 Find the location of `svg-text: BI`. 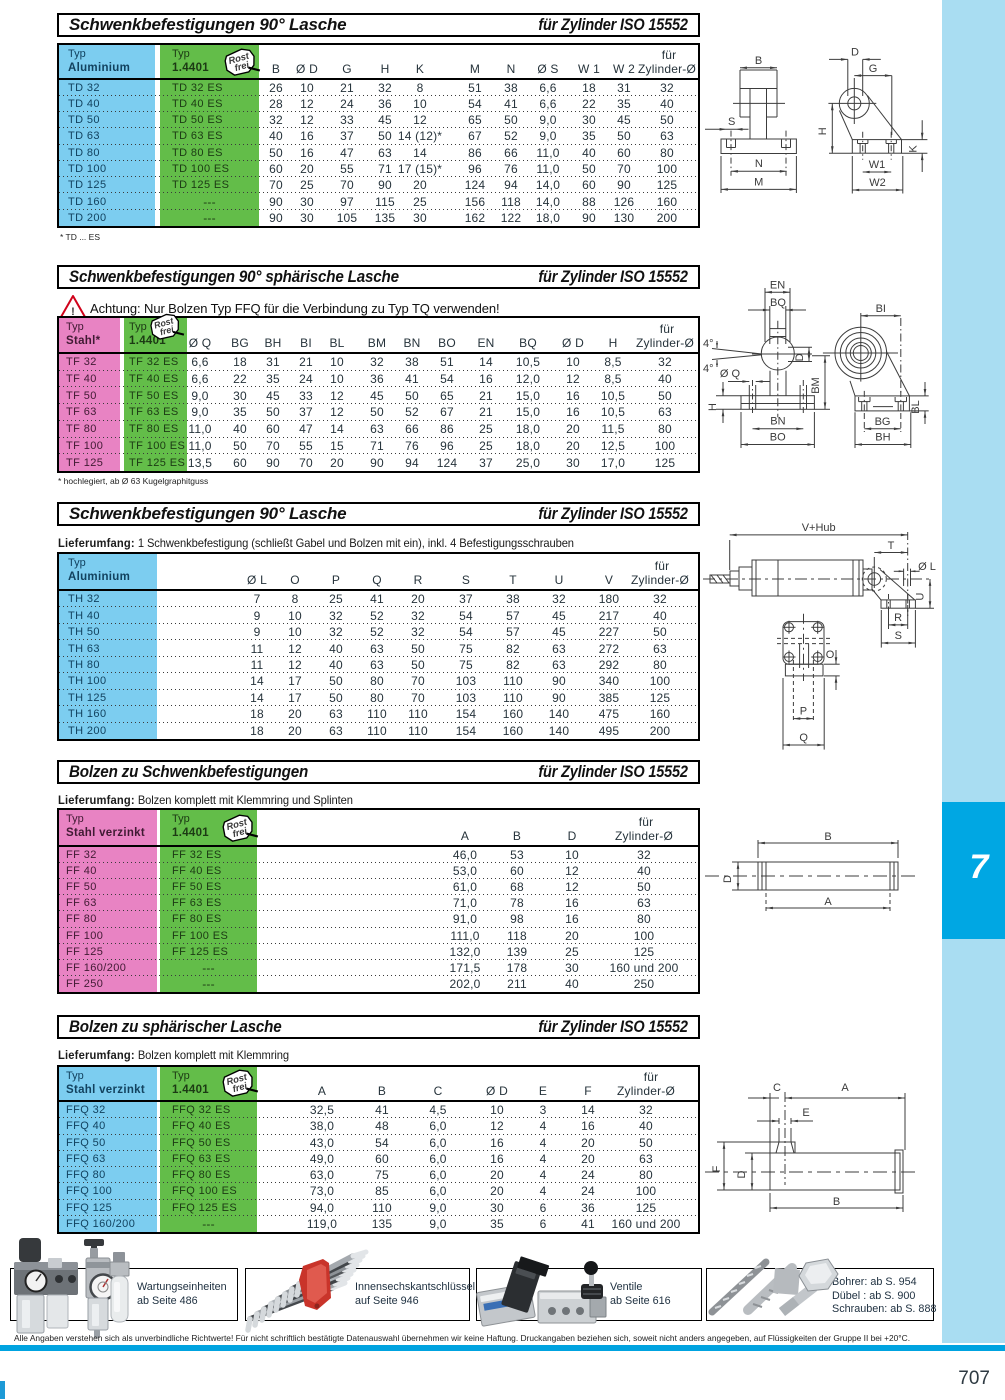

svg-text: BI is located at coordinates (881, 309).